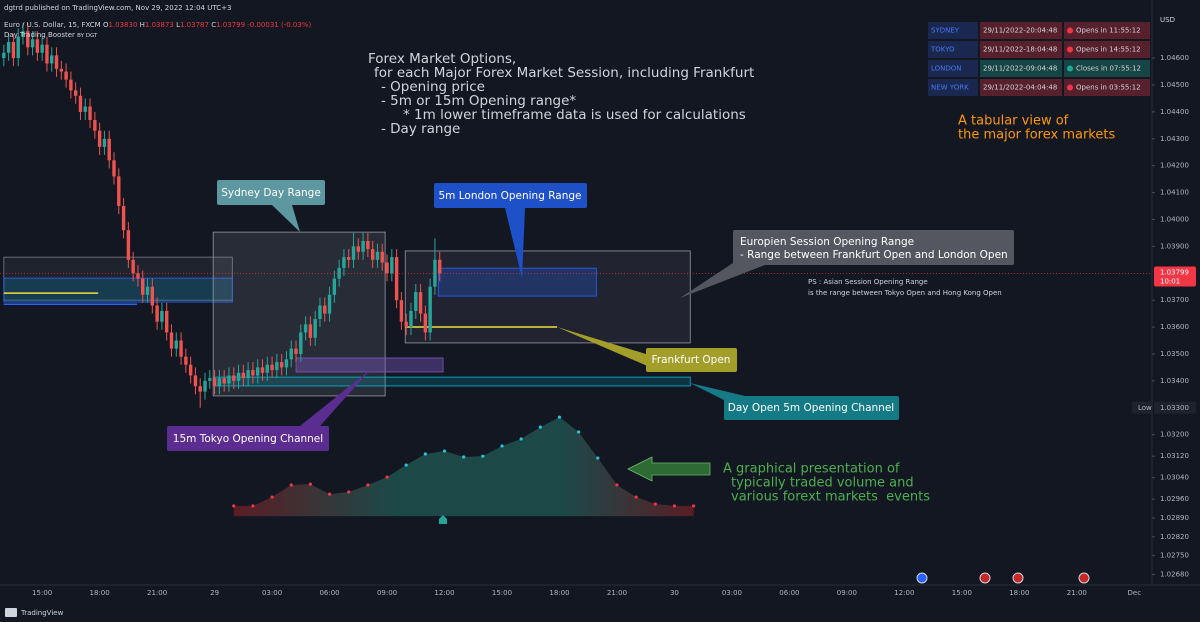 The height and width of the screenshot is (622, 1200). I want to click on y-tick-label: 1.02820, so click(1174, 537).